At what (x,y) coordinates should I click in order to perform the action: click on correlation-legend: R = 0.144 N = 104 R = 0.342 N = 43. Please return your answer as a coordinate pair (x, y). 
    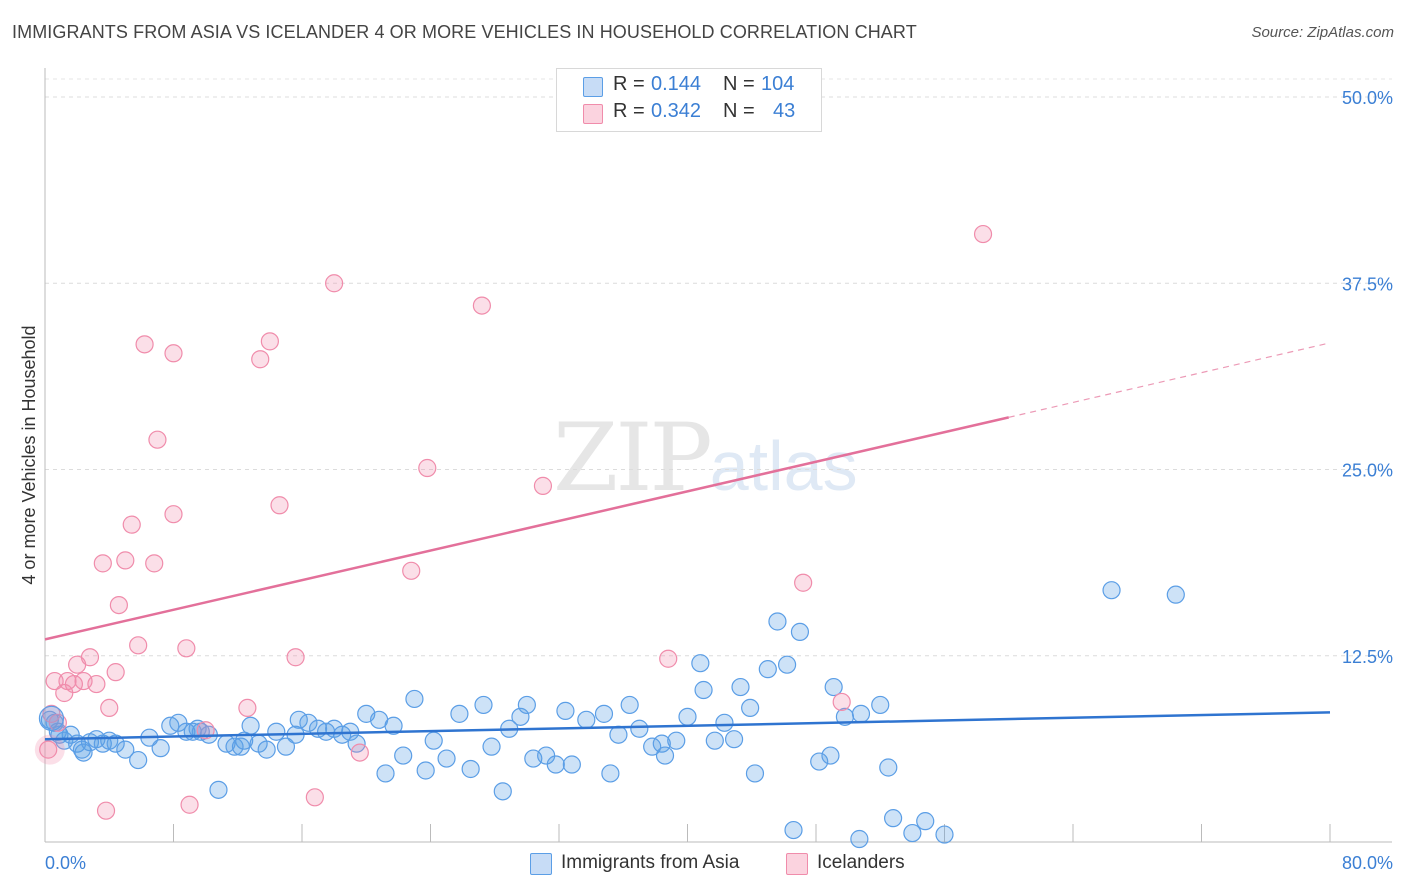
    Looking at the image, I should click on (689, 100).